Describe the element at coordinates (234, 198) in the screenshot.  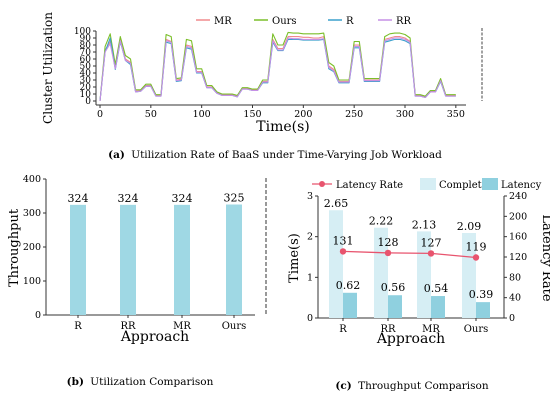
I see `bar-value-label: 325` at that location.